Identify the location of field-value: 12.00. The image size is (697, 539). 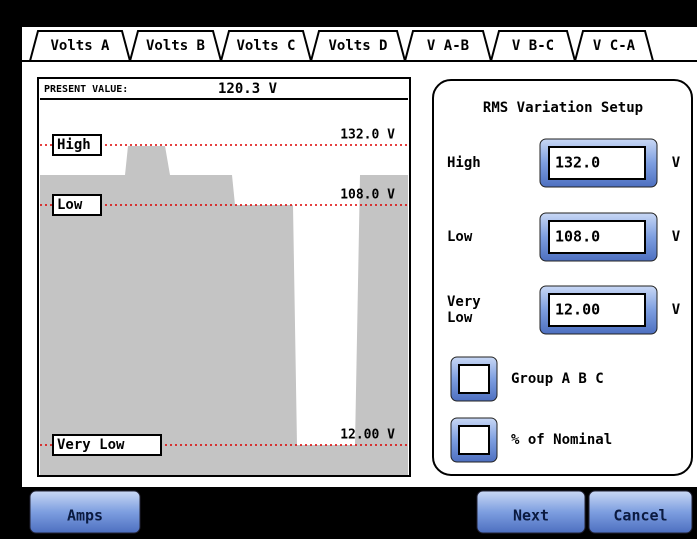
(577, 310).